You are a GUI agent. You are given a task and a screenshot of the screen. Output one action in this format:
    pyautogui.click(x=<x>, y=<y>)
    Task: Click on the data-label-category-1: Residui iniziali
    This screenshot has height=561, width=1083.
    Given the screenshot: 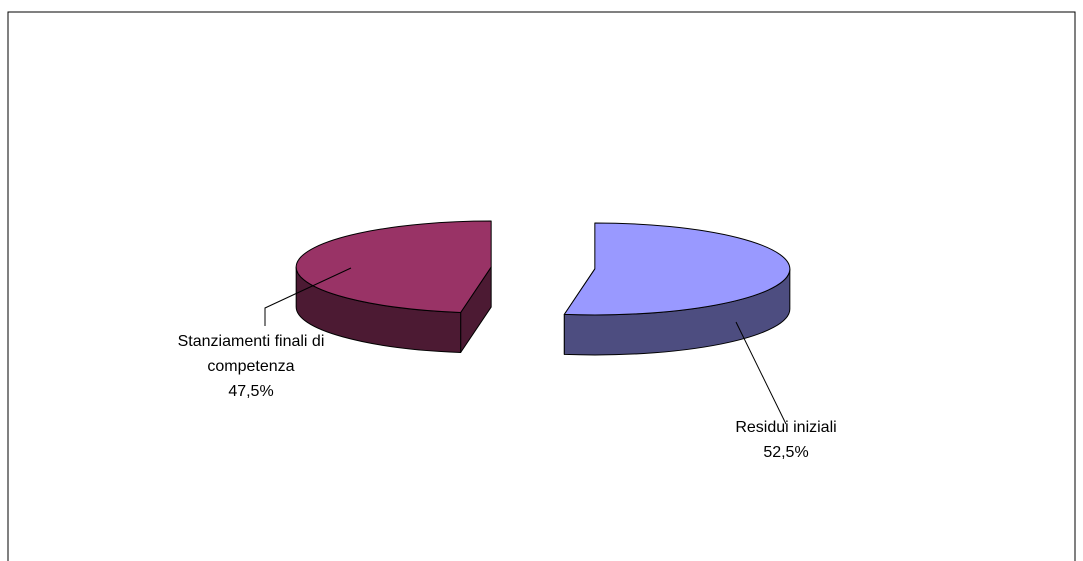 What is the action you would take?
    pyautogui.click(x=785, y=427)
    